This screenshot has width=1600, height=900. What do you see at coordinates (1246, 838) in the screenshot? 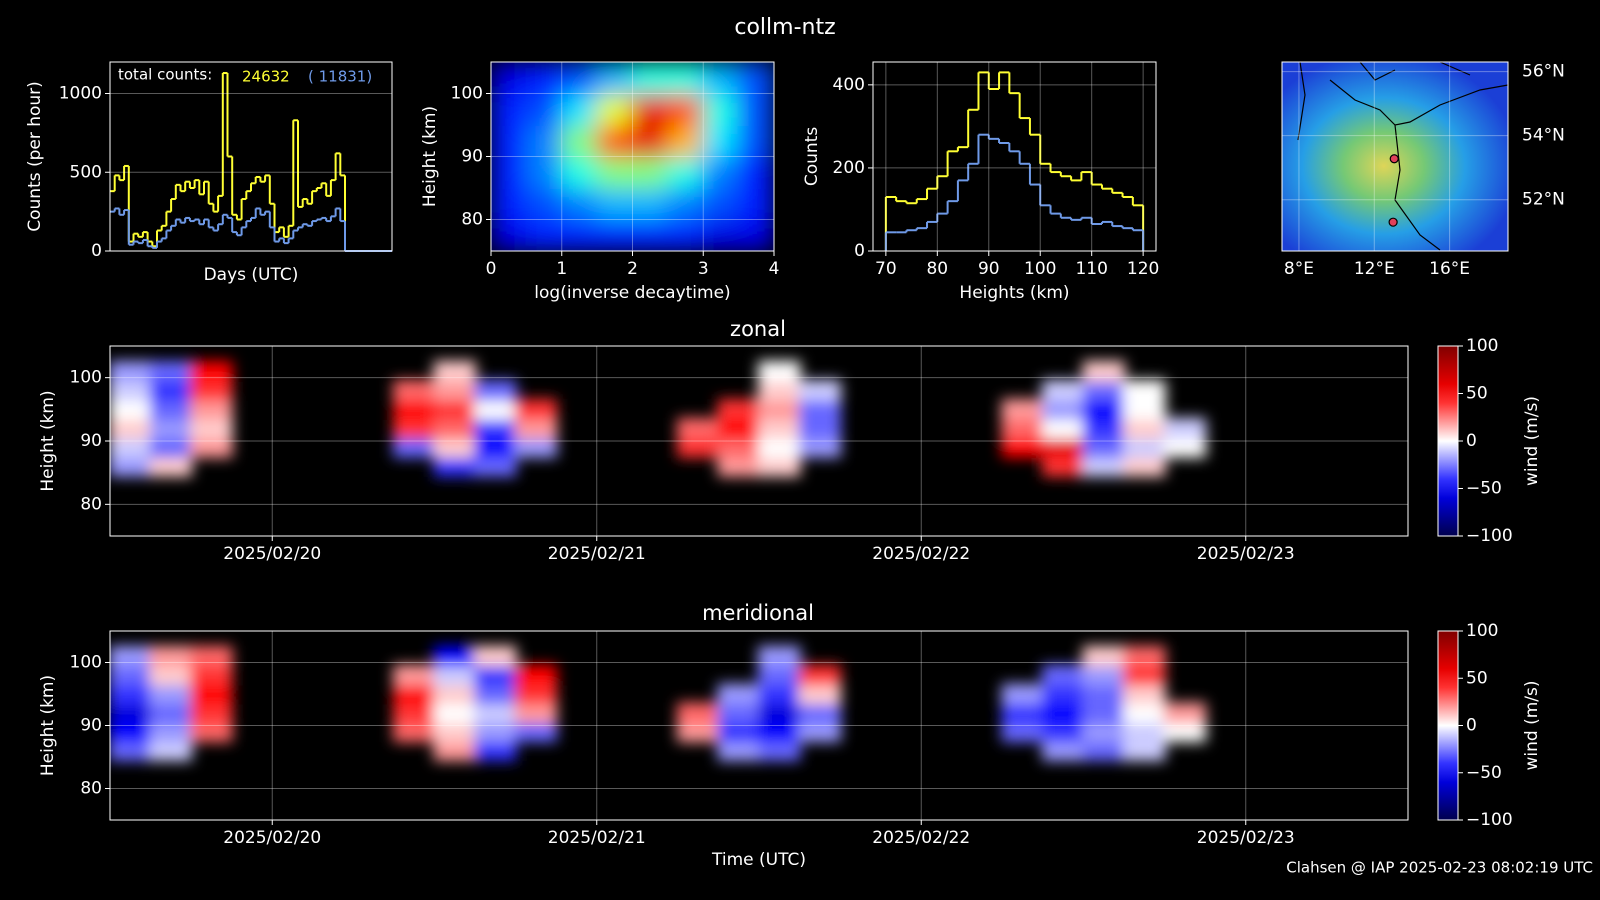
I see `x-tick-label: 2025/02/23` at bounding box center [1246, 838].